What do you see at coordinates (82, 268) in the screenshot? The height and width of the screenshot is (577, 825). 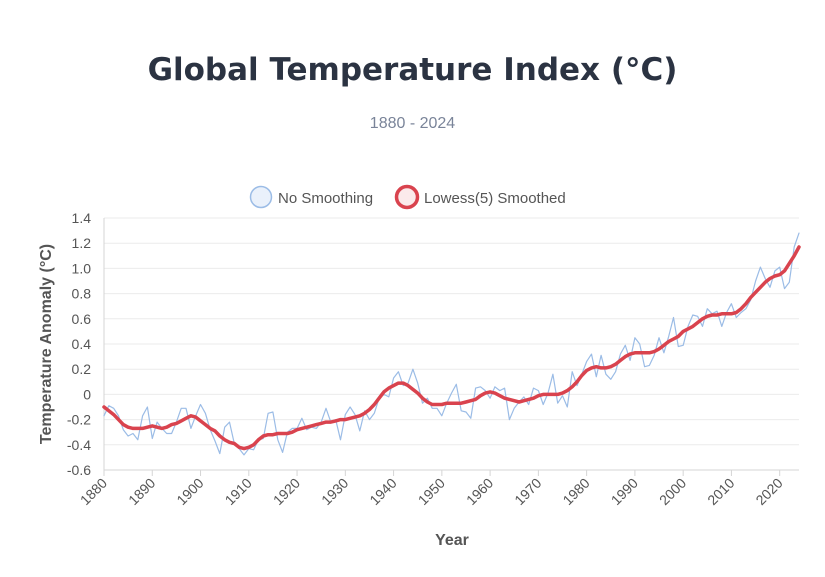 I see `y-tick-label: 1.0` at bounding box center [82, 268].